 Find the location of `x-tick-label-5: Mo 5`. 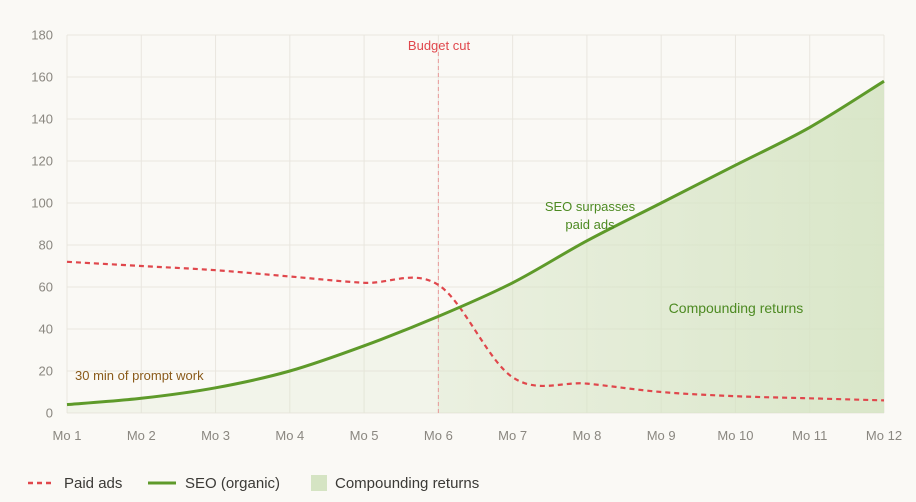

x-tick-label-5: Mo 5 is located at coordinates (364, 435).